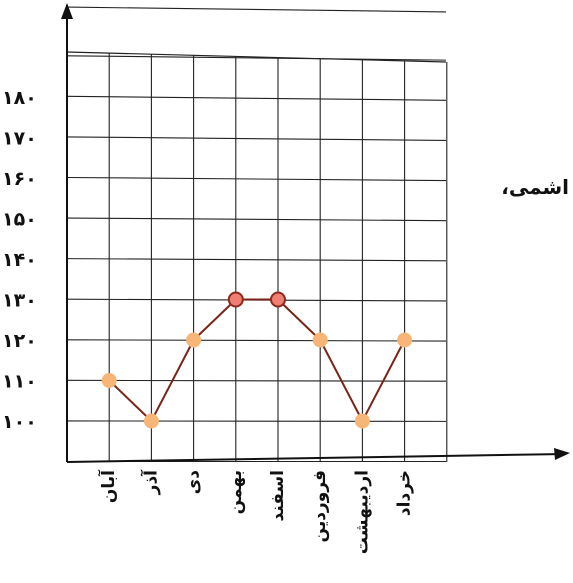 The height and width of the screenshot is (583, 573). I want to click on y-tick-label: ۱۸۰, so click(19, 98).